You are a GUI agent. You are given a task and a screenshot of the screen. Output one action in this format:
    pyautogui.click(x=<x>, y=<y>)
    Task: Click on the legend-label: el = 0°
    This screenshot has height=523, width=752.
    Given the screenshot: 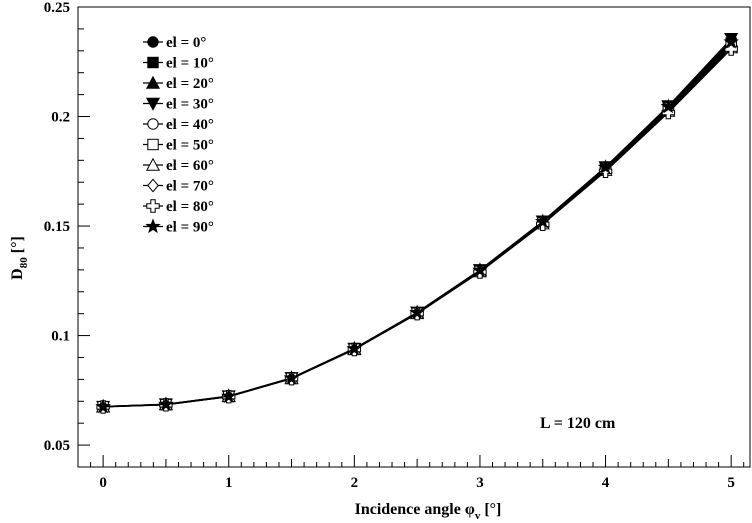 What is the action you would take?
    pyautogui.click(x=186, y=43)
    